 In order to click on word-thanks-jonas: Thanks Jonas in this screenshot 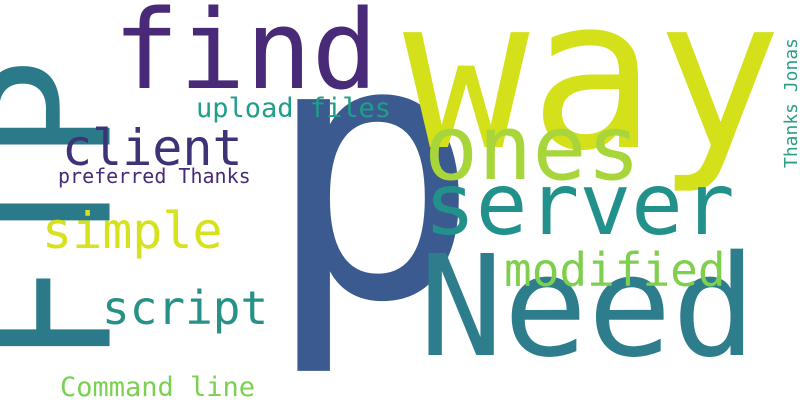, I will do `click(790, 103)`.